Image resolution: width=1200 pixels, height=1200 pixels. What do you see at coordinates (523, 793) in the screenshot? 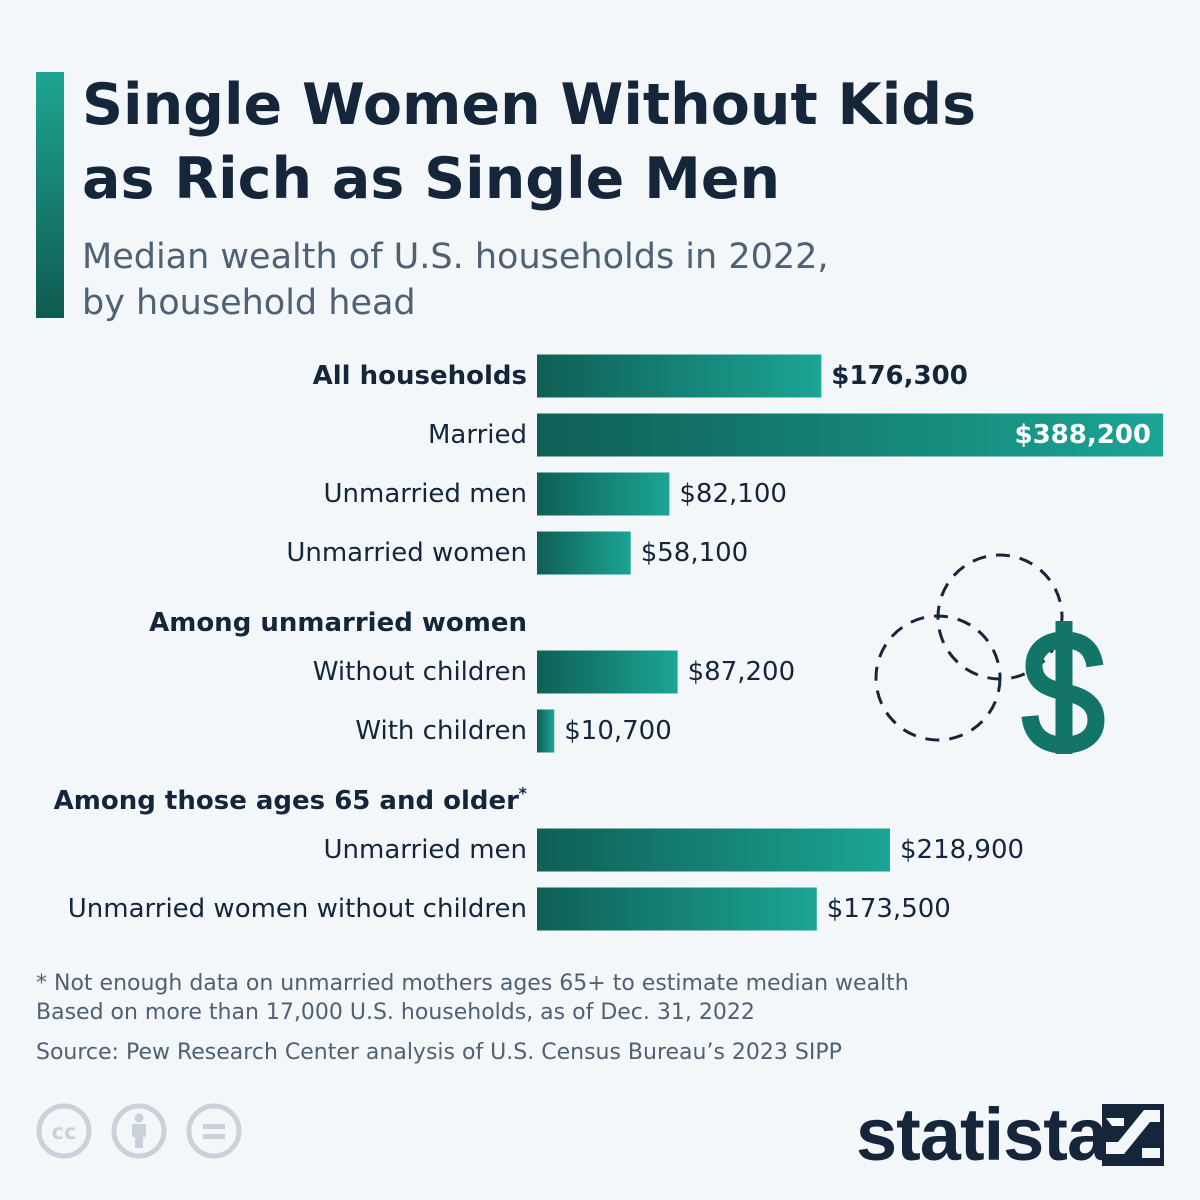
I see `group-heading-mark: *` at bounding box center [523, 793].